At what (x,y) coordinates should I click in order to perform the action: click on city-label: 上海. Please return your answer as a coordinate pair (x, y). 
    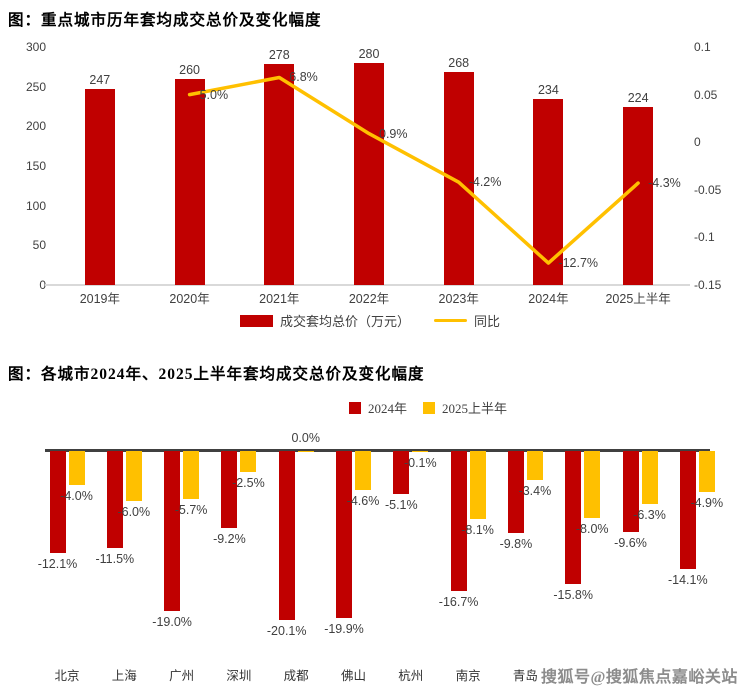
    Looking at the image, I should click on (124, 676).